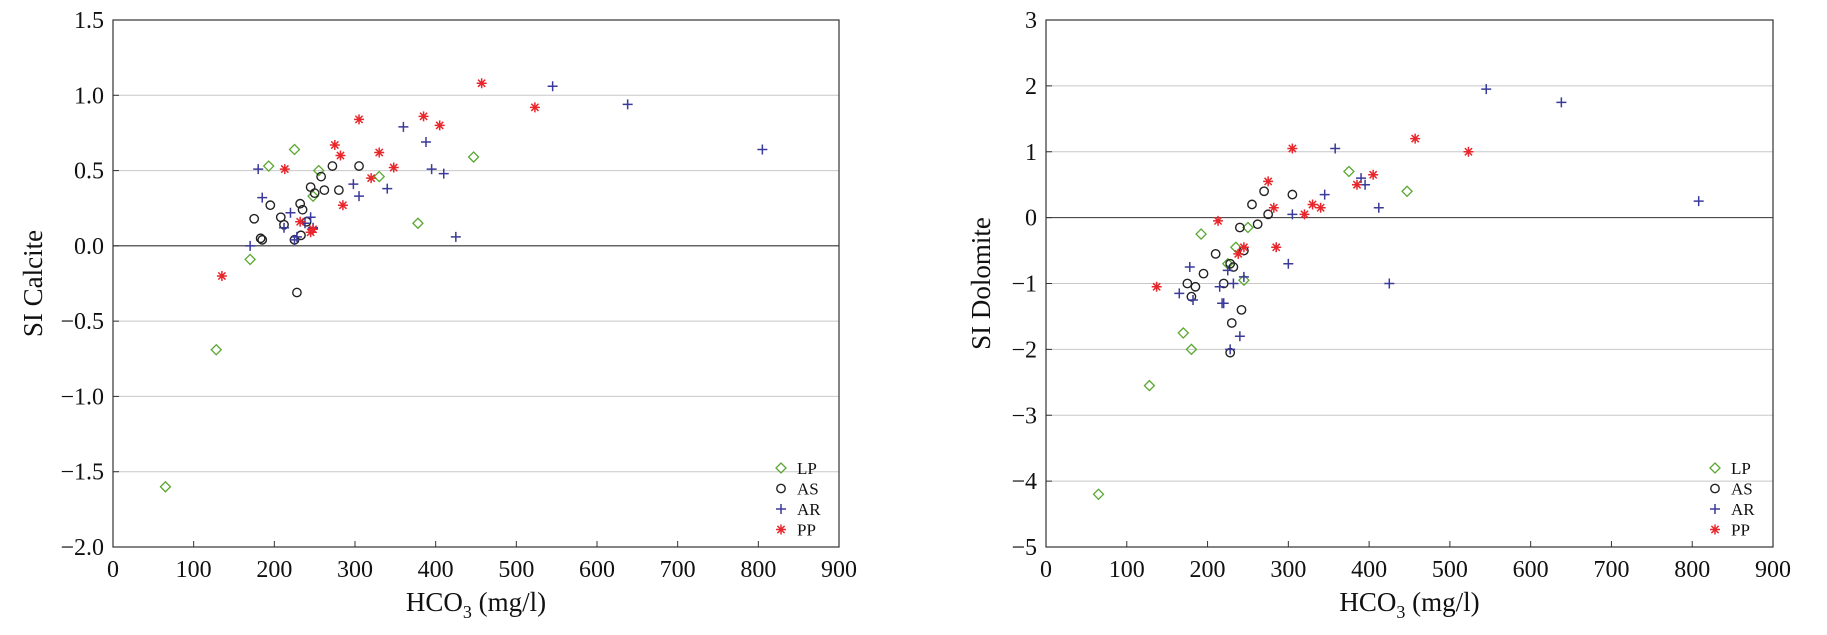 Image resolution: width=1827 pixels, height=635 pixels. What do you see at coordinates (1740, 530) in the screenshot?
I see `legend-label-pp: PP` at bounding box center [1740, 530].